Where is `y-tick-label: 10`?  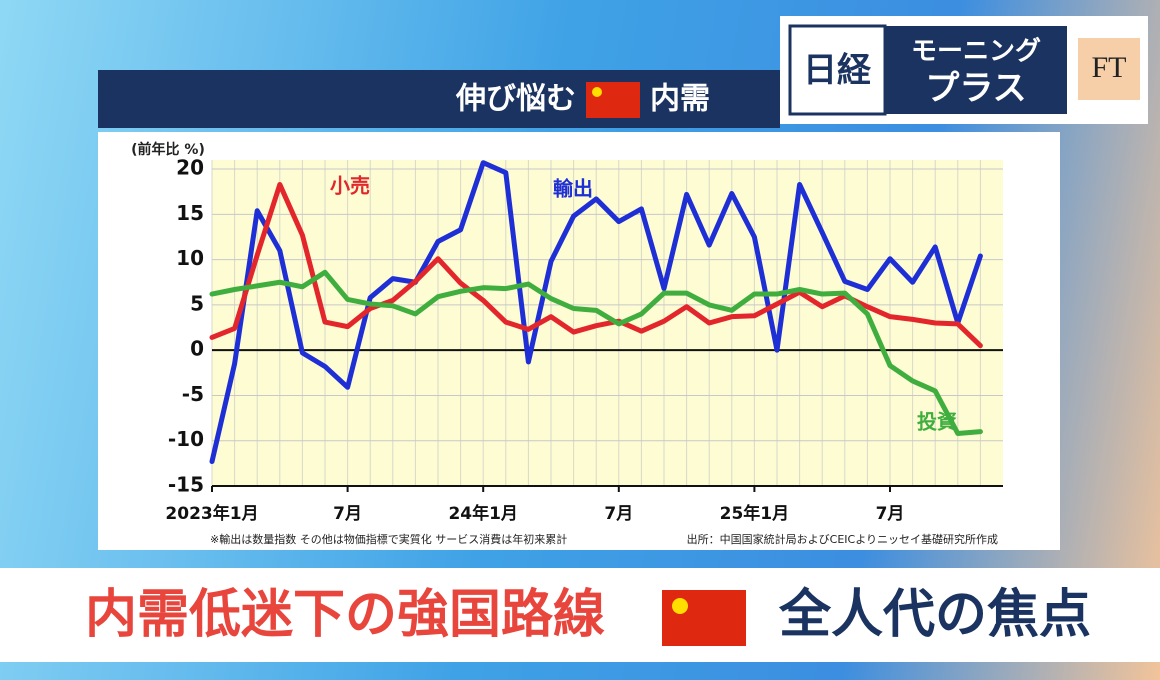 y-tick-label: 10 is located at coordinates (190, 258).